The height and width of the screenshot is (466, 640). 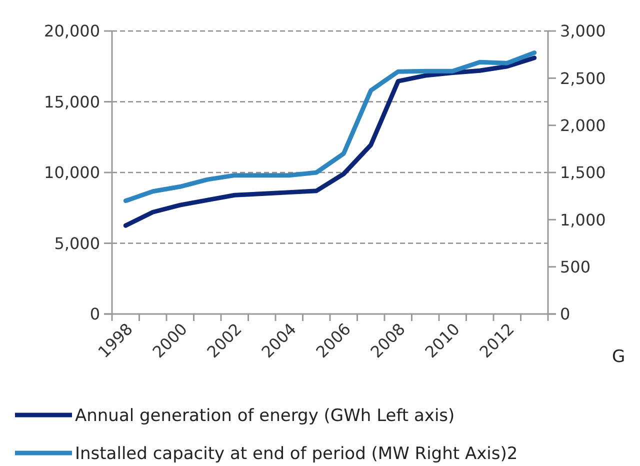 I want to click on y2-tick-label: 1,000, so click(x=583, y=220).